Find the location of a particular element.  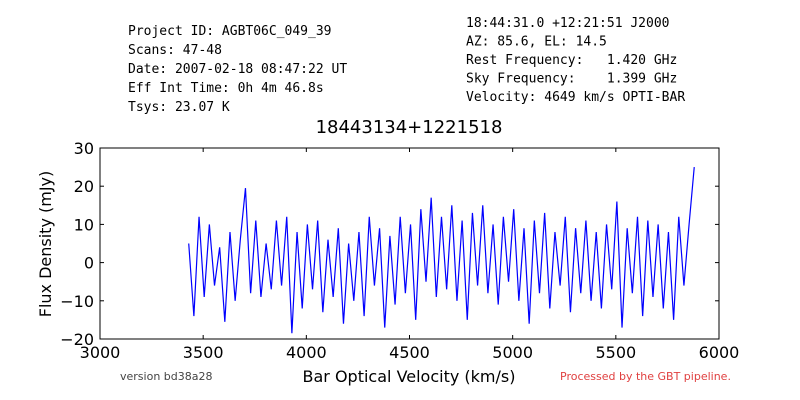

x-tick-label: 4500 is located at coordinates (409, 352).